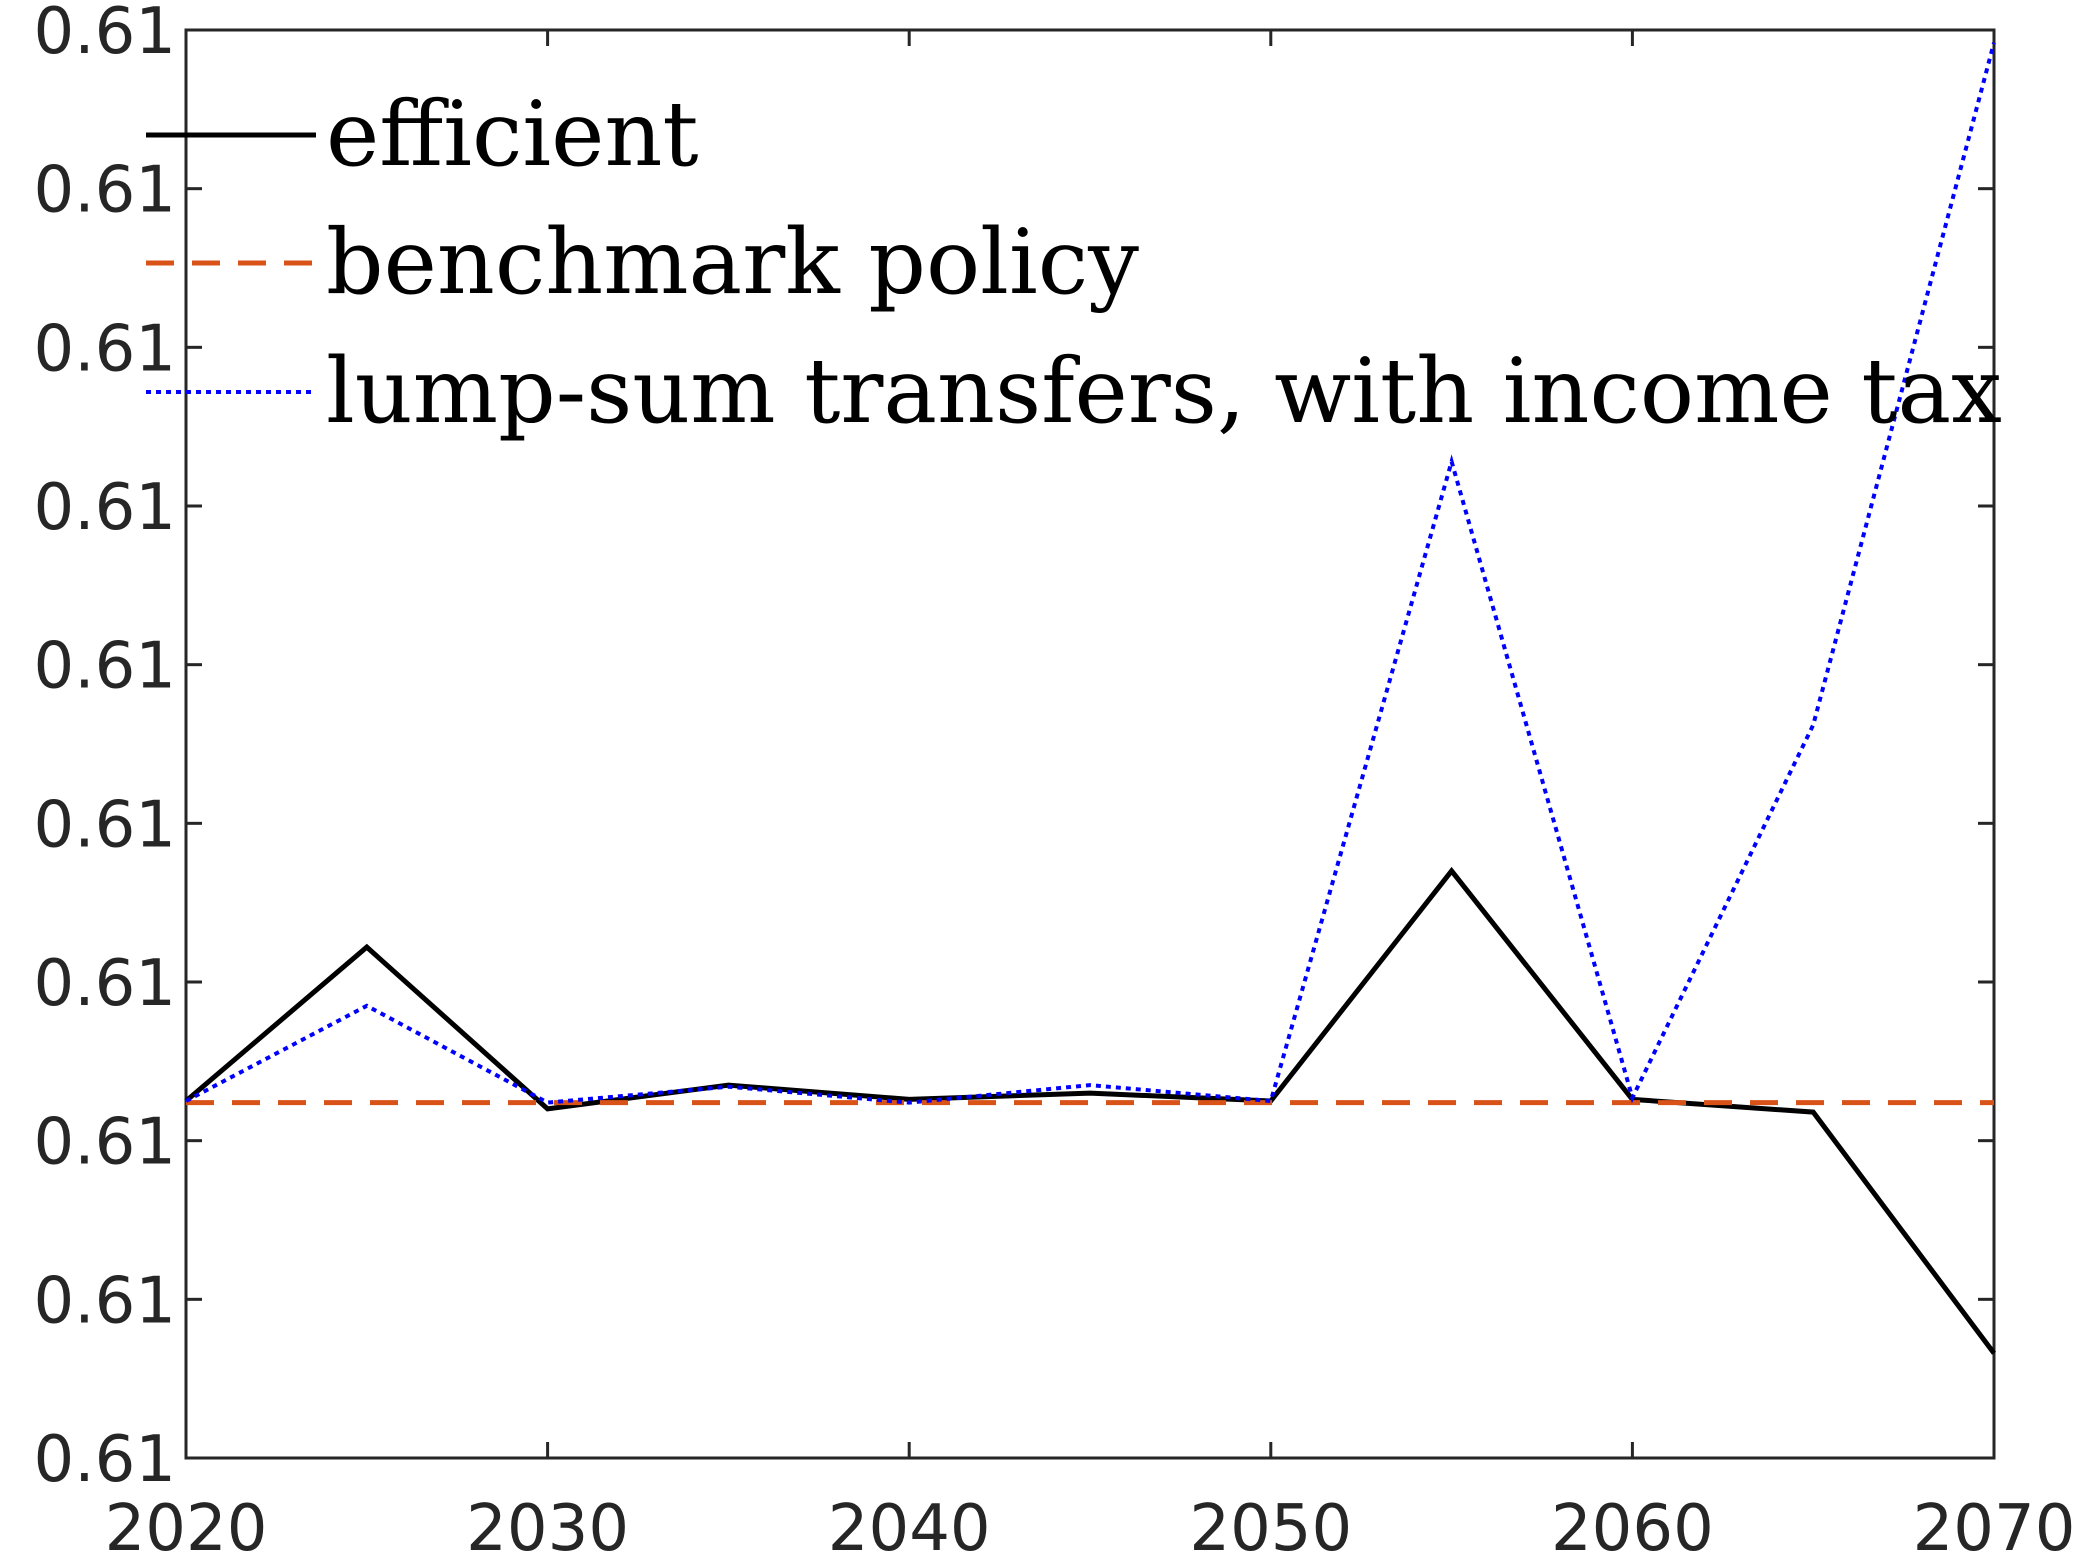 The width and height of the screenshot is (2082, 1554). I want to click on legend-label: benchmark policy, so click(732, 262).